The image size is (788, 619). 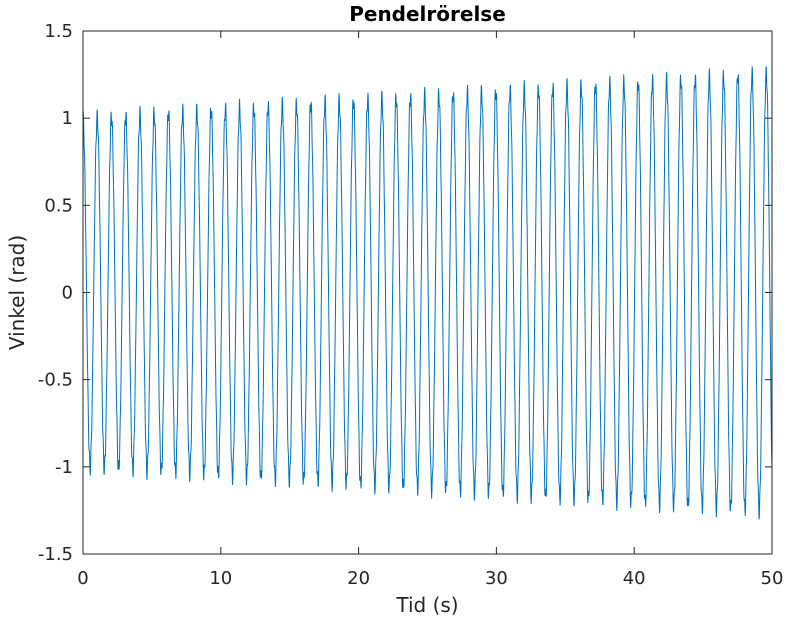 What do you see at coordinates (358, 578) in the screenshot?
I see `x-tick-label: 20` at bounding box center [358, 578].